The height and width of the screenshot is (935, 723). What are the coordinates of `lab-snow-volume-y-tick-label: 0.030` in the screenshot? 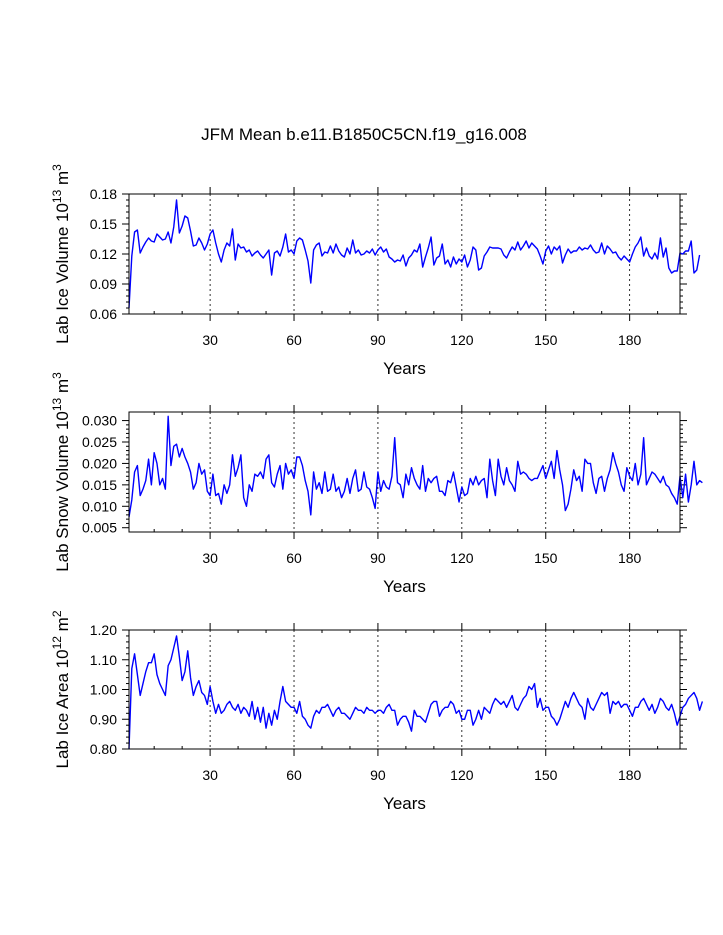 It's located at (99, 421).